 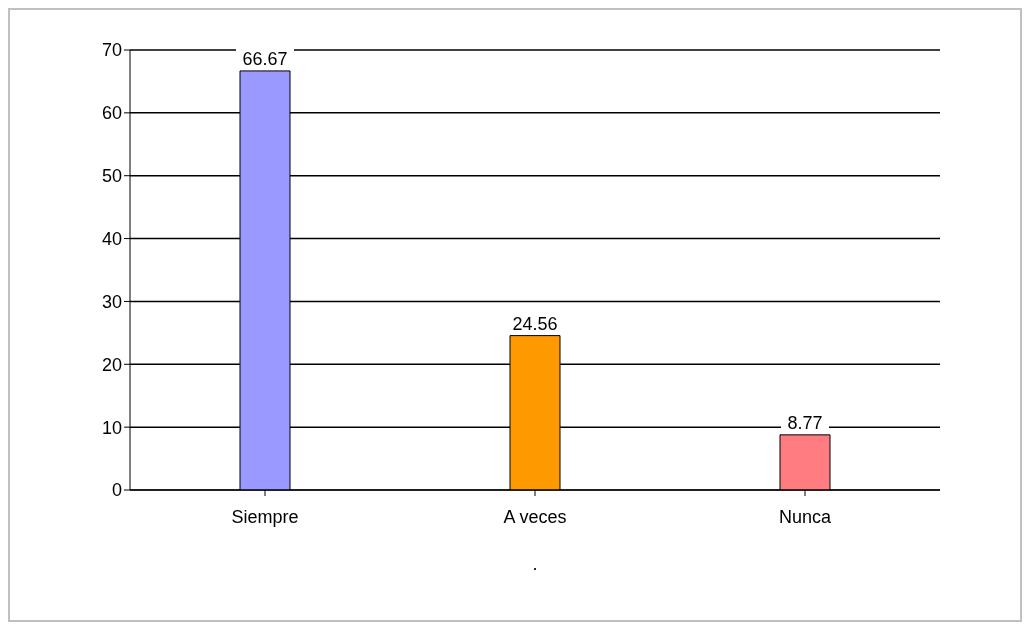 I want to click on x-tick-label: Siempre, so click(x=265, y=516).